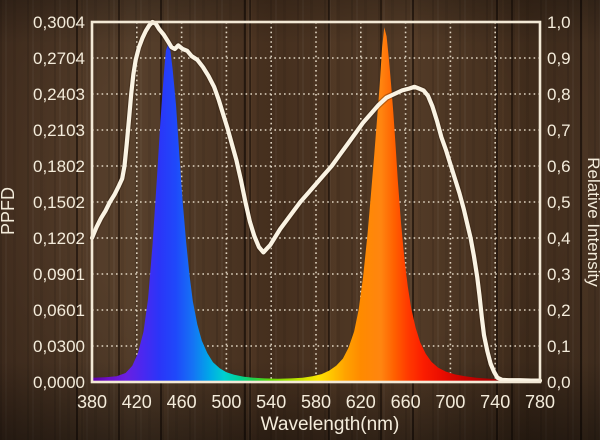  I want to click on y-tick-label-left: 0,0601, so click(59, 310).